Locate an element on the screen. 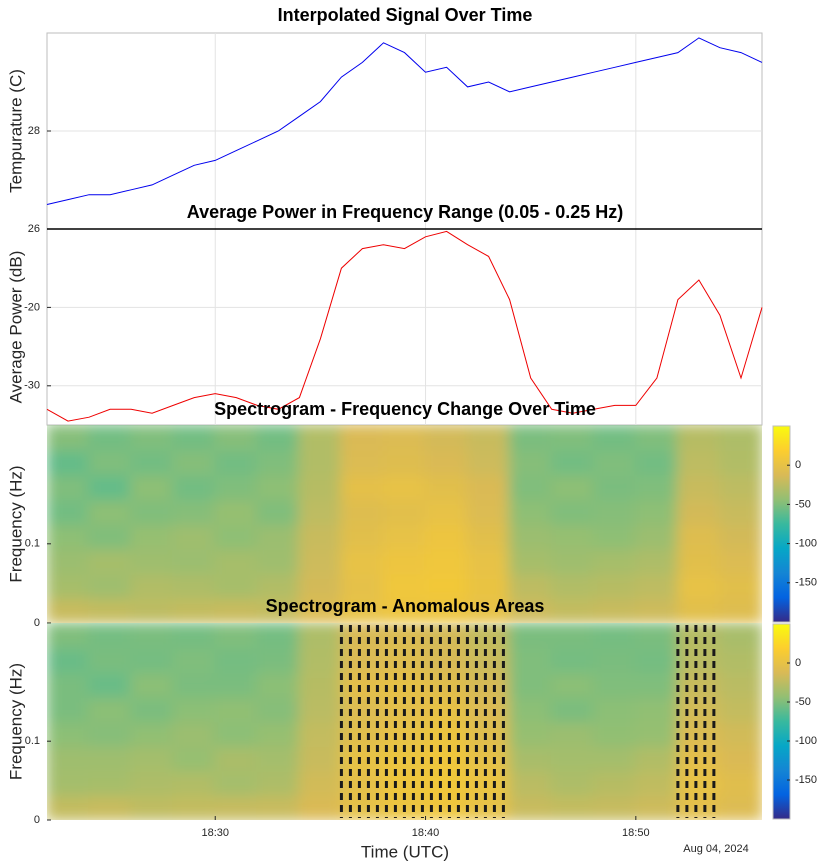  y-axis-label: Tempurature (C) is located at coordinates (15, 131).